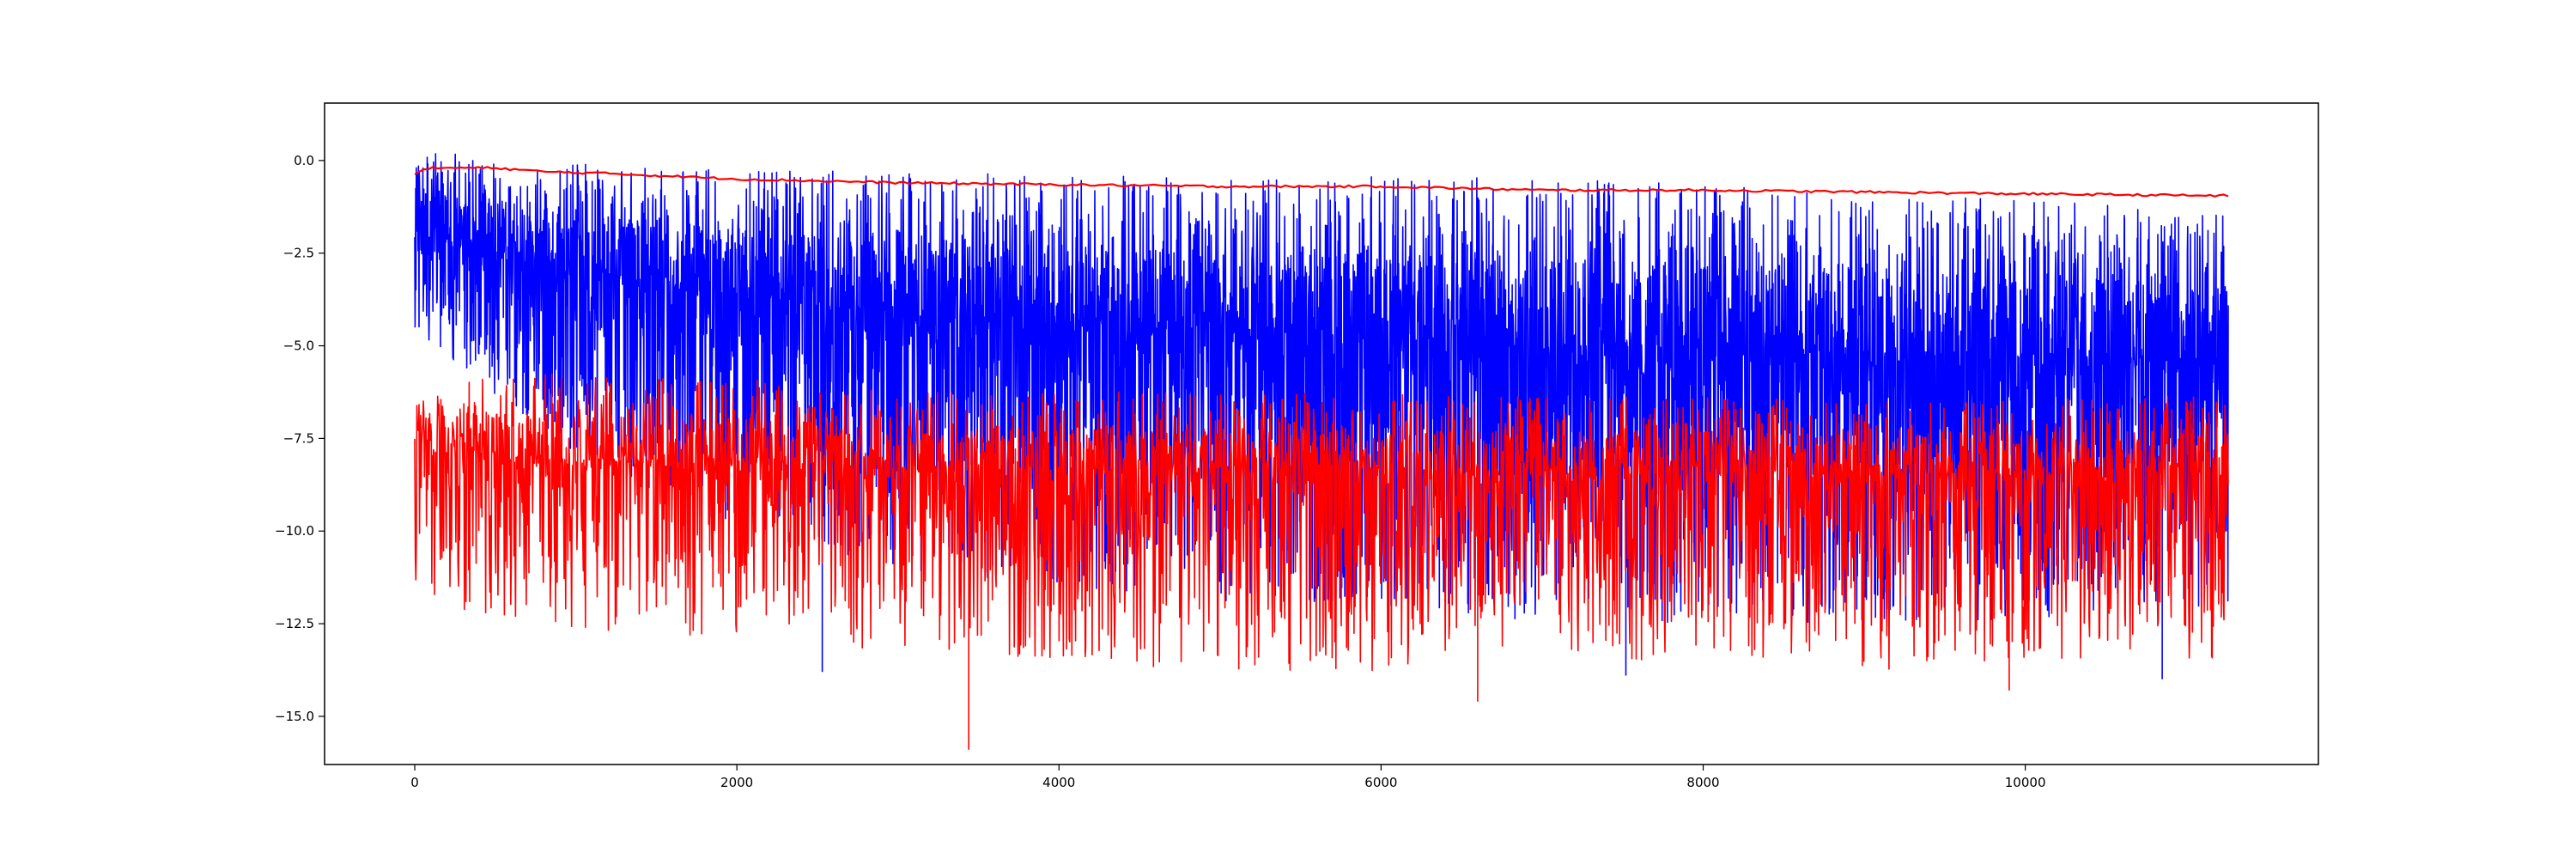 The height and width of the screenshot is (859, 2576). Describe the element at coordinates (1380, 783) in the screenshot. I see `x-tick-label: 6000` at that location.